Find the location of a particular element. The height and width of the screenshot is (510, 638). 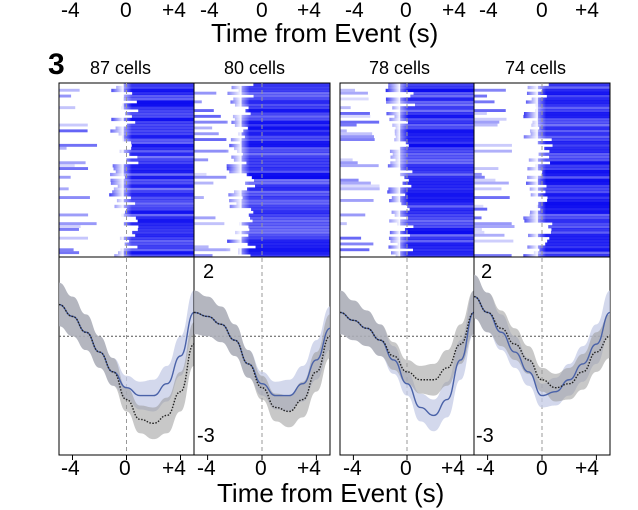

black-line is located at coordinates (542, 342).